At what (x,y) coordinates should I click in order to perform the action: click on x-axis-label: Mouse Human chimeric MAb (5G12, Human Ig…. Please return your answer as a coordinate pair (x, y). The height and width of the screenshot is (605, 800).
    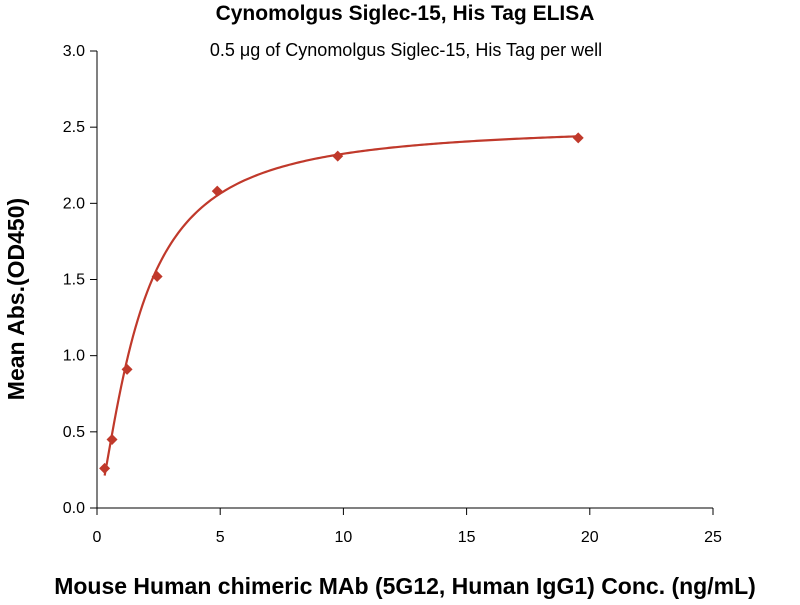
    Looking at the image, I should click on (405, 586).